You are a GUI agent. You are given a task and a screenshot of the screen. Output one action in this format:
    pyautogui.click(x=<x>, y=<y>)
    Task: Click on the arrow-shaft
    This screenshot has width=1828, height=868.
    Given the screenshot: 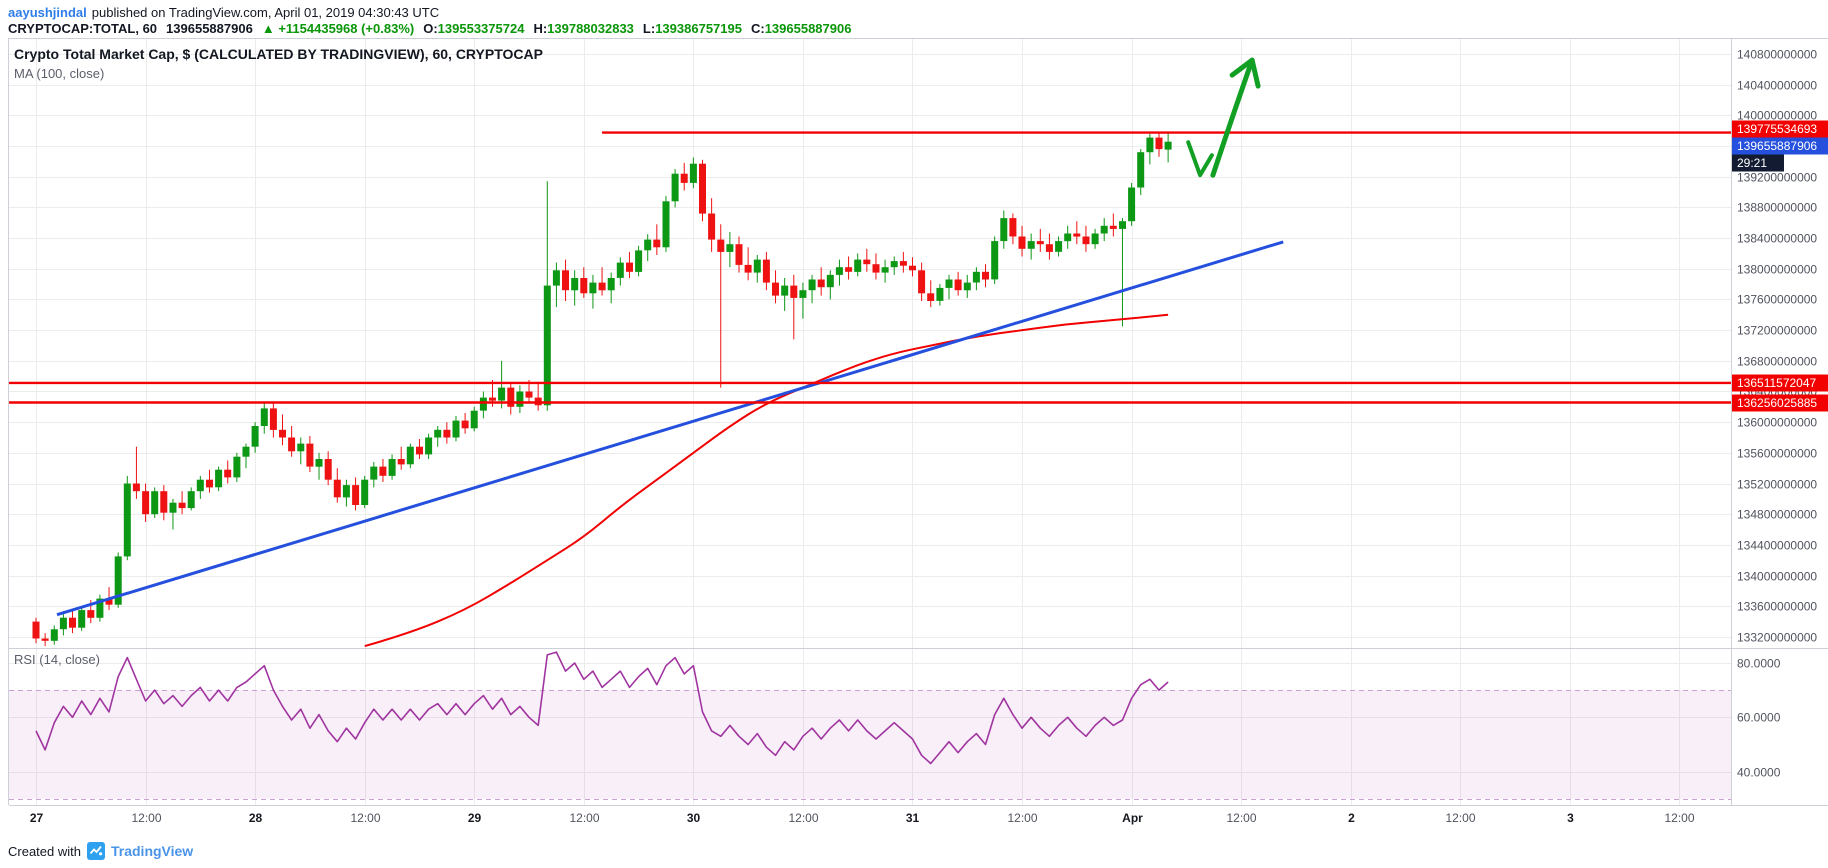 What is the action you would take?
    pyautogui.click(x=1232, y=117)
    